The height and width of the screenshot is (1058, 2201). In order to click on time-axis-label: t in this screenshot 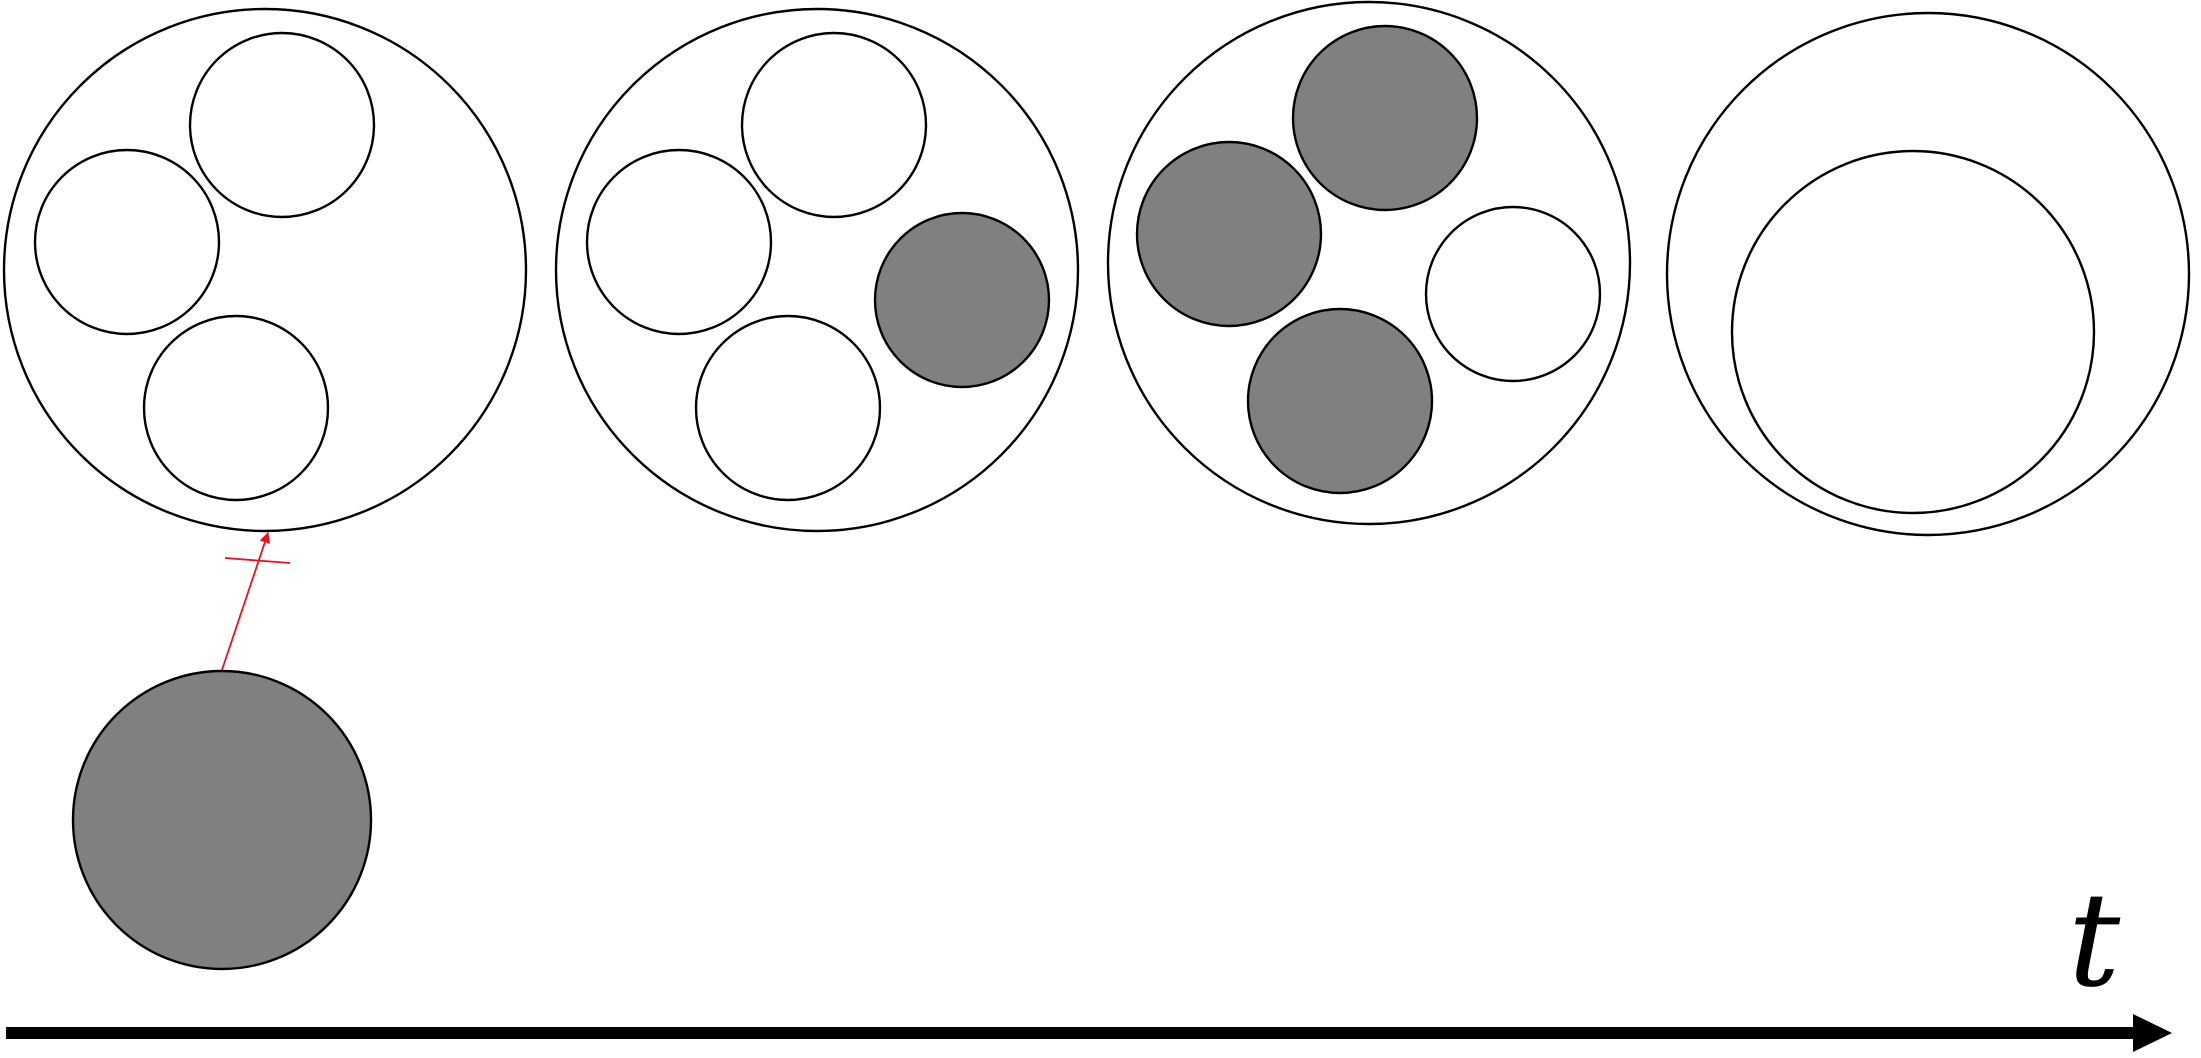, I will do `click(2094, 940)`.